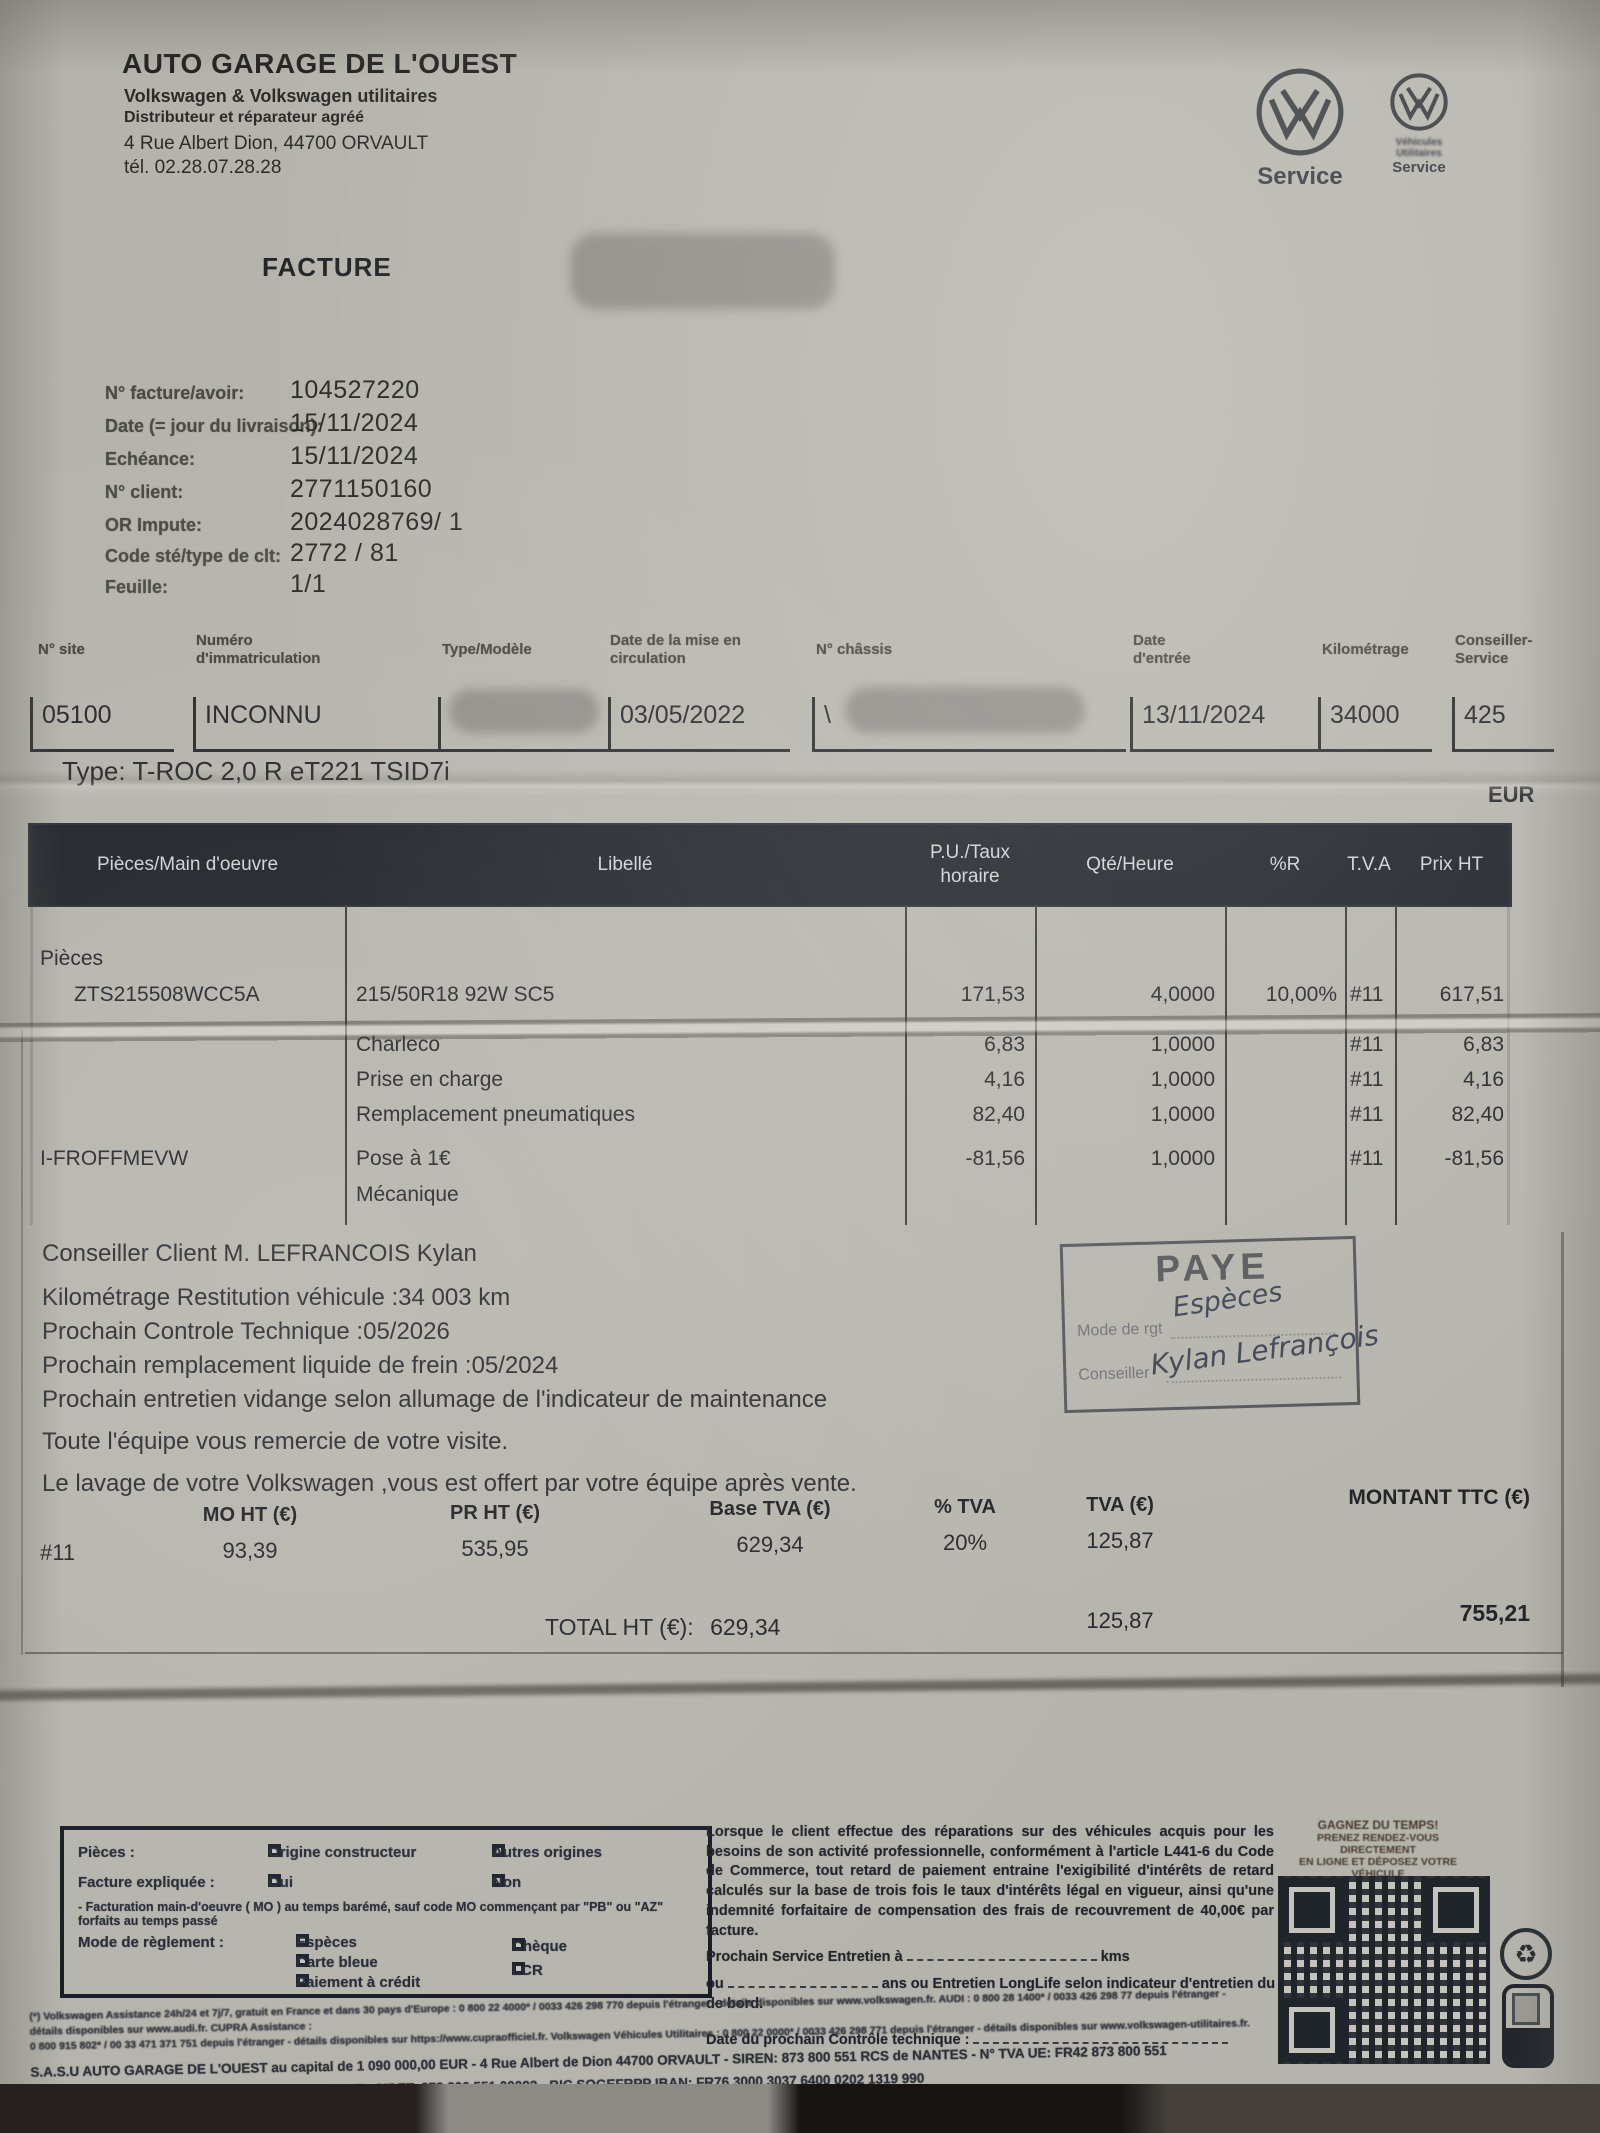 The image size is (1600, 2133). I want to click on total-ttc-value: 755,21, so click(1494, 1613).